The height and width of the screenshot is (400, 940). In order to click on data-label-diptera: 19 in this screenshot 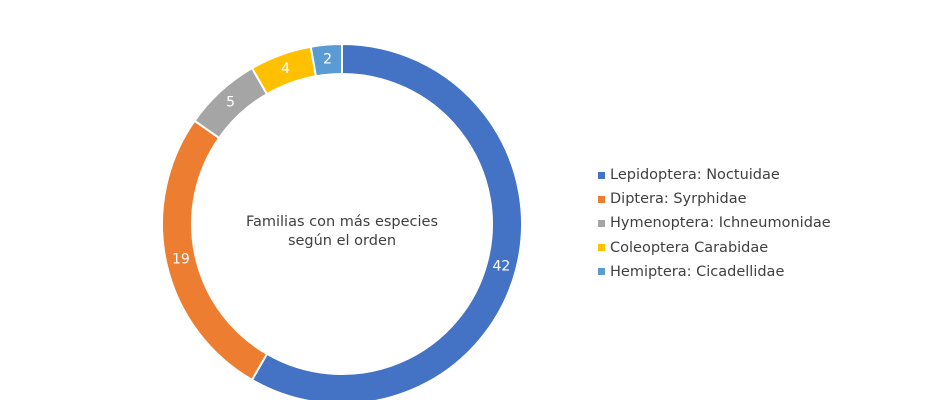, I will do `click(181, 260)`.